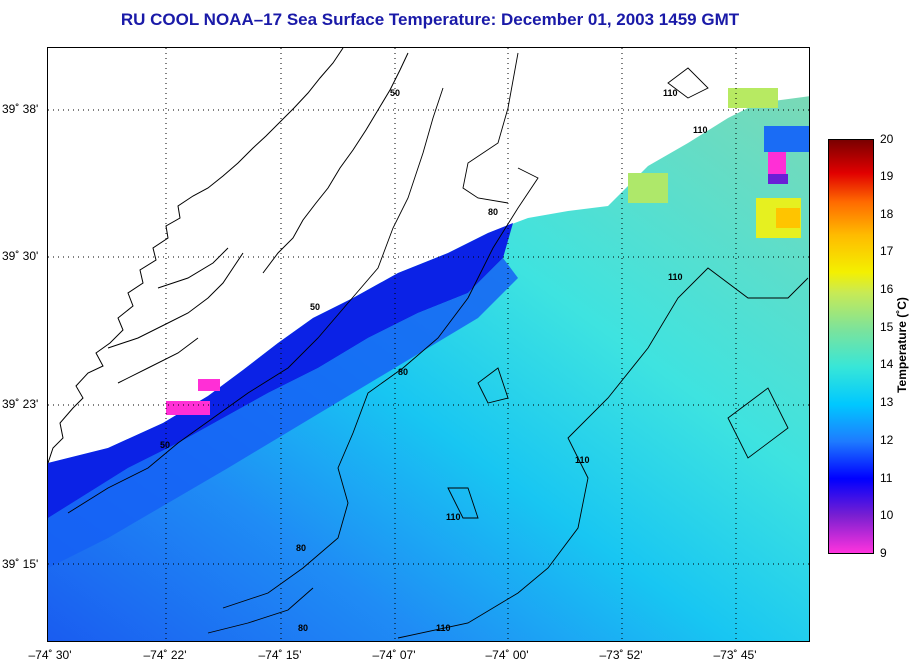 The image size is (920, 665). What do you see at coordinates (20, 564) in the screenshot?
I see `lat-label: 39˚ 15'` at bounding box center [20, 564].